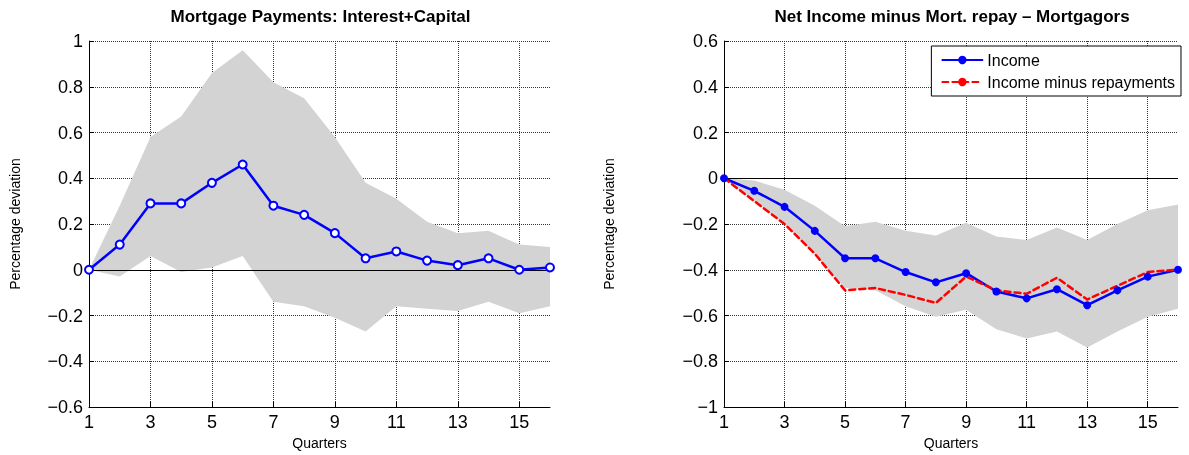 The image size is (1189, 455). What do you see at coordinates (70, 86) in the screenshot?
I see `y-tick-label: 0.8` at bounding box center [70, 86].